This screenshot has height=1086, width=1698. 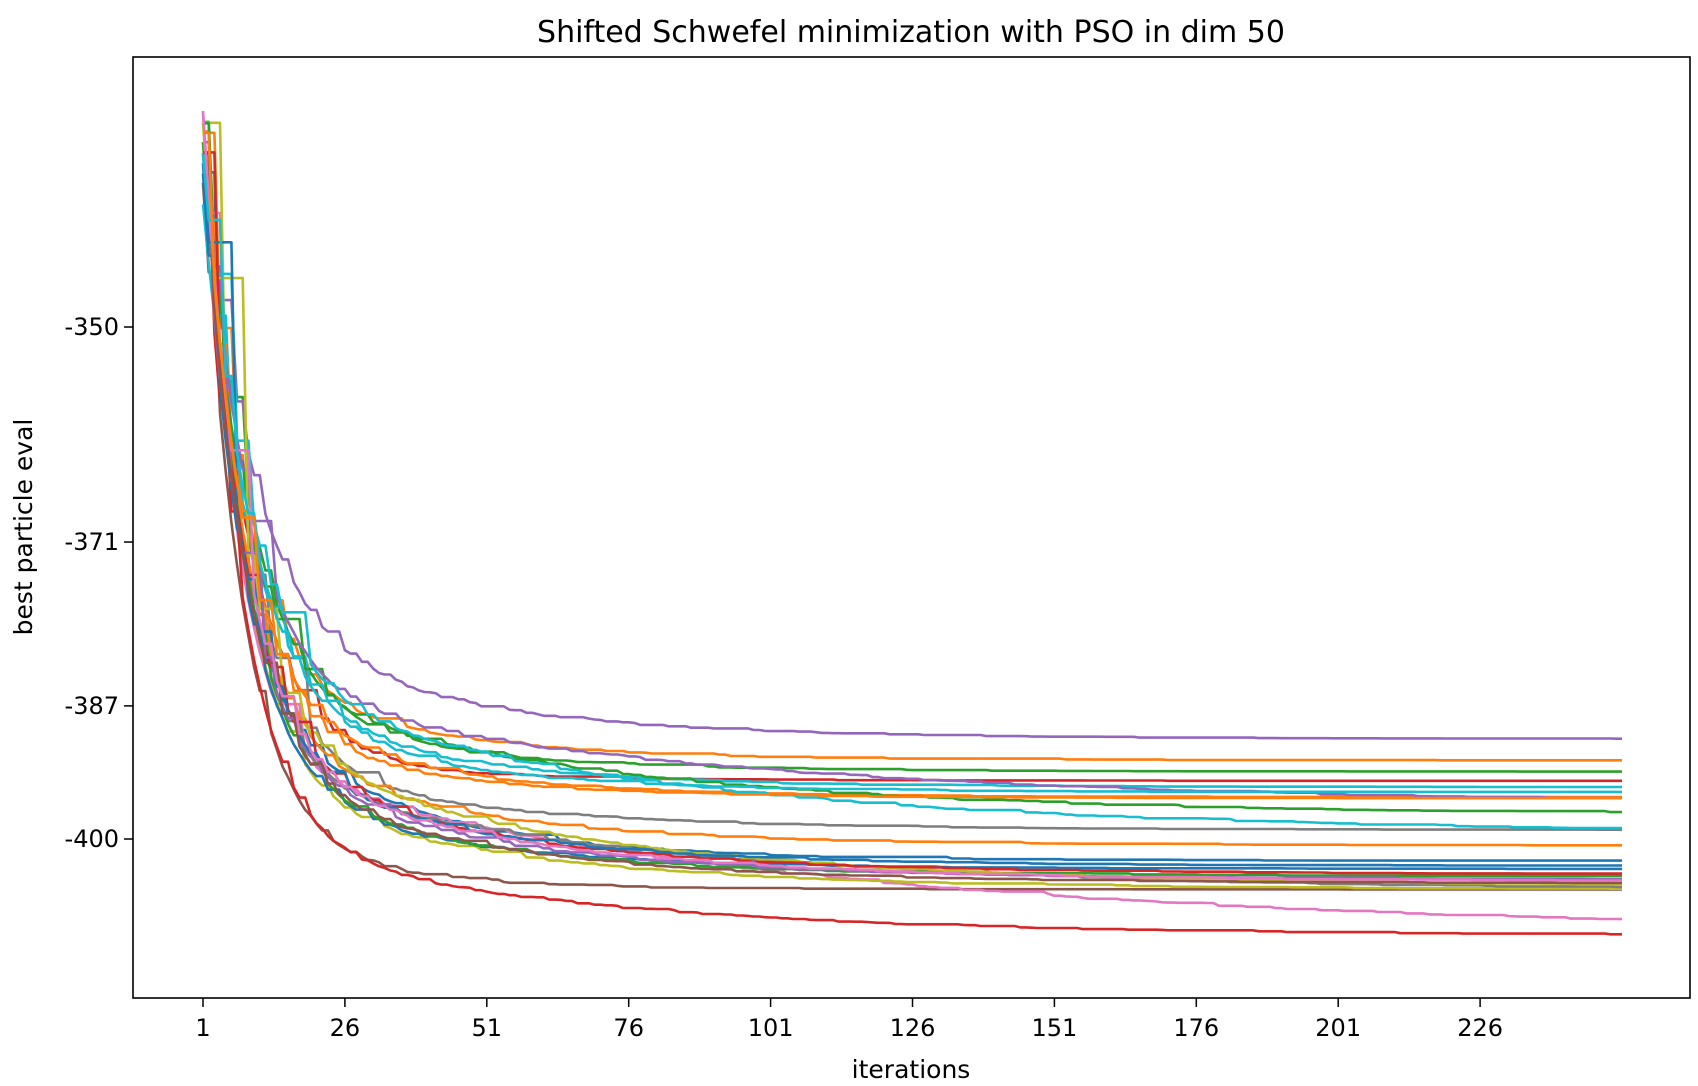 What do you see at coordinates (1196, 1028) in the screenshot?
I see `x-tick-label: 176` at bounding box center [1196, 1028].